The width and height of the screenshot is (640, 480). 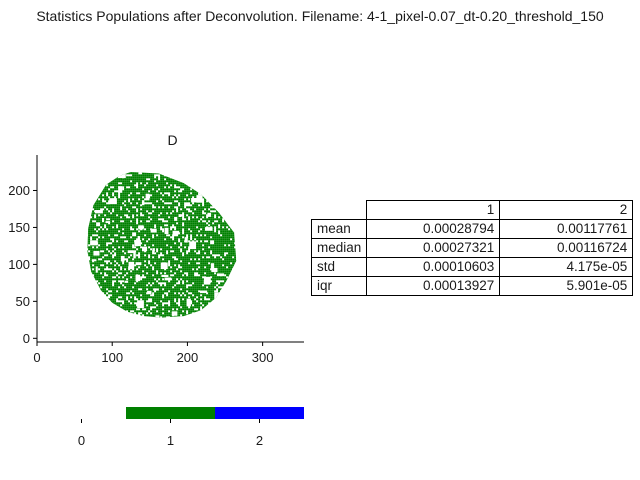 I want to click on x-tick-label: 300, so click(x=263, y=357).